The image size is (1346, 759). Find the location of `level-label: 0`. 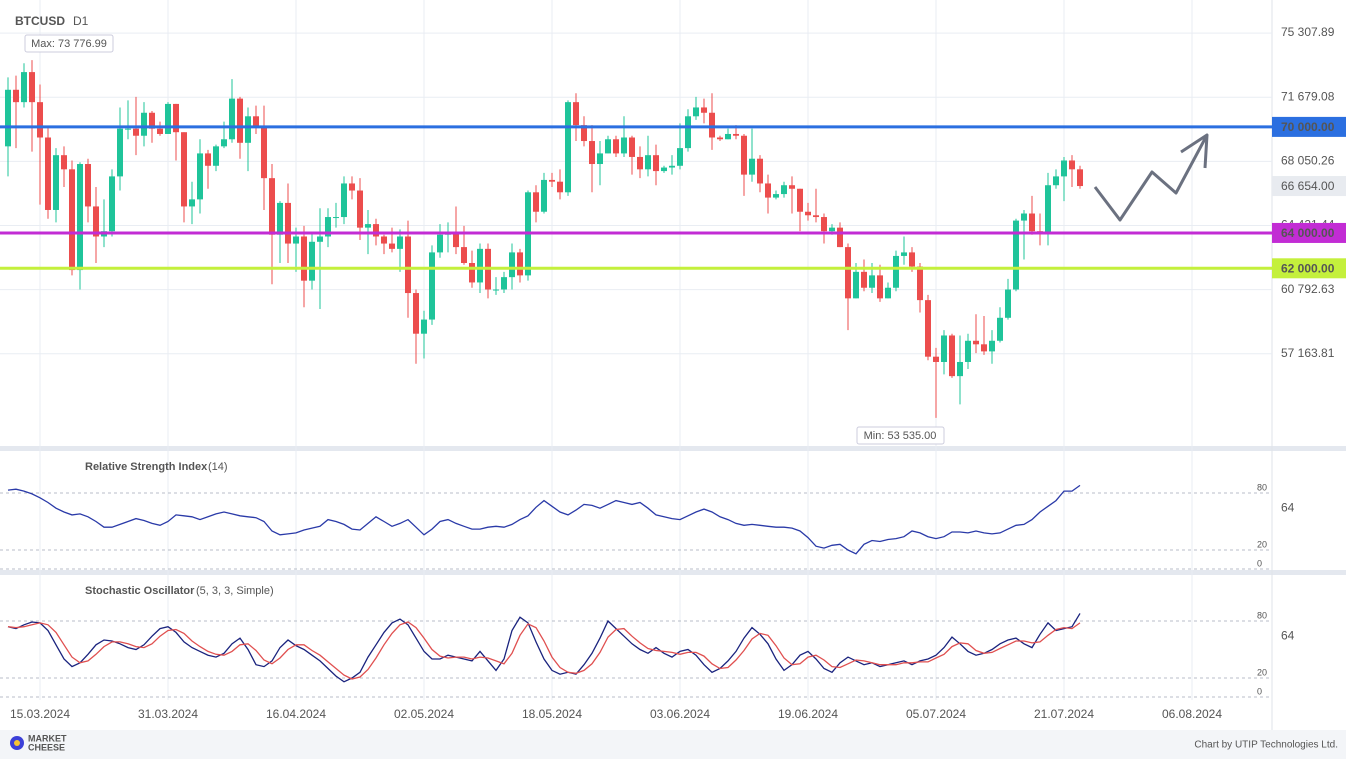

level-label: 0 is located at coordinates (1259, 563).